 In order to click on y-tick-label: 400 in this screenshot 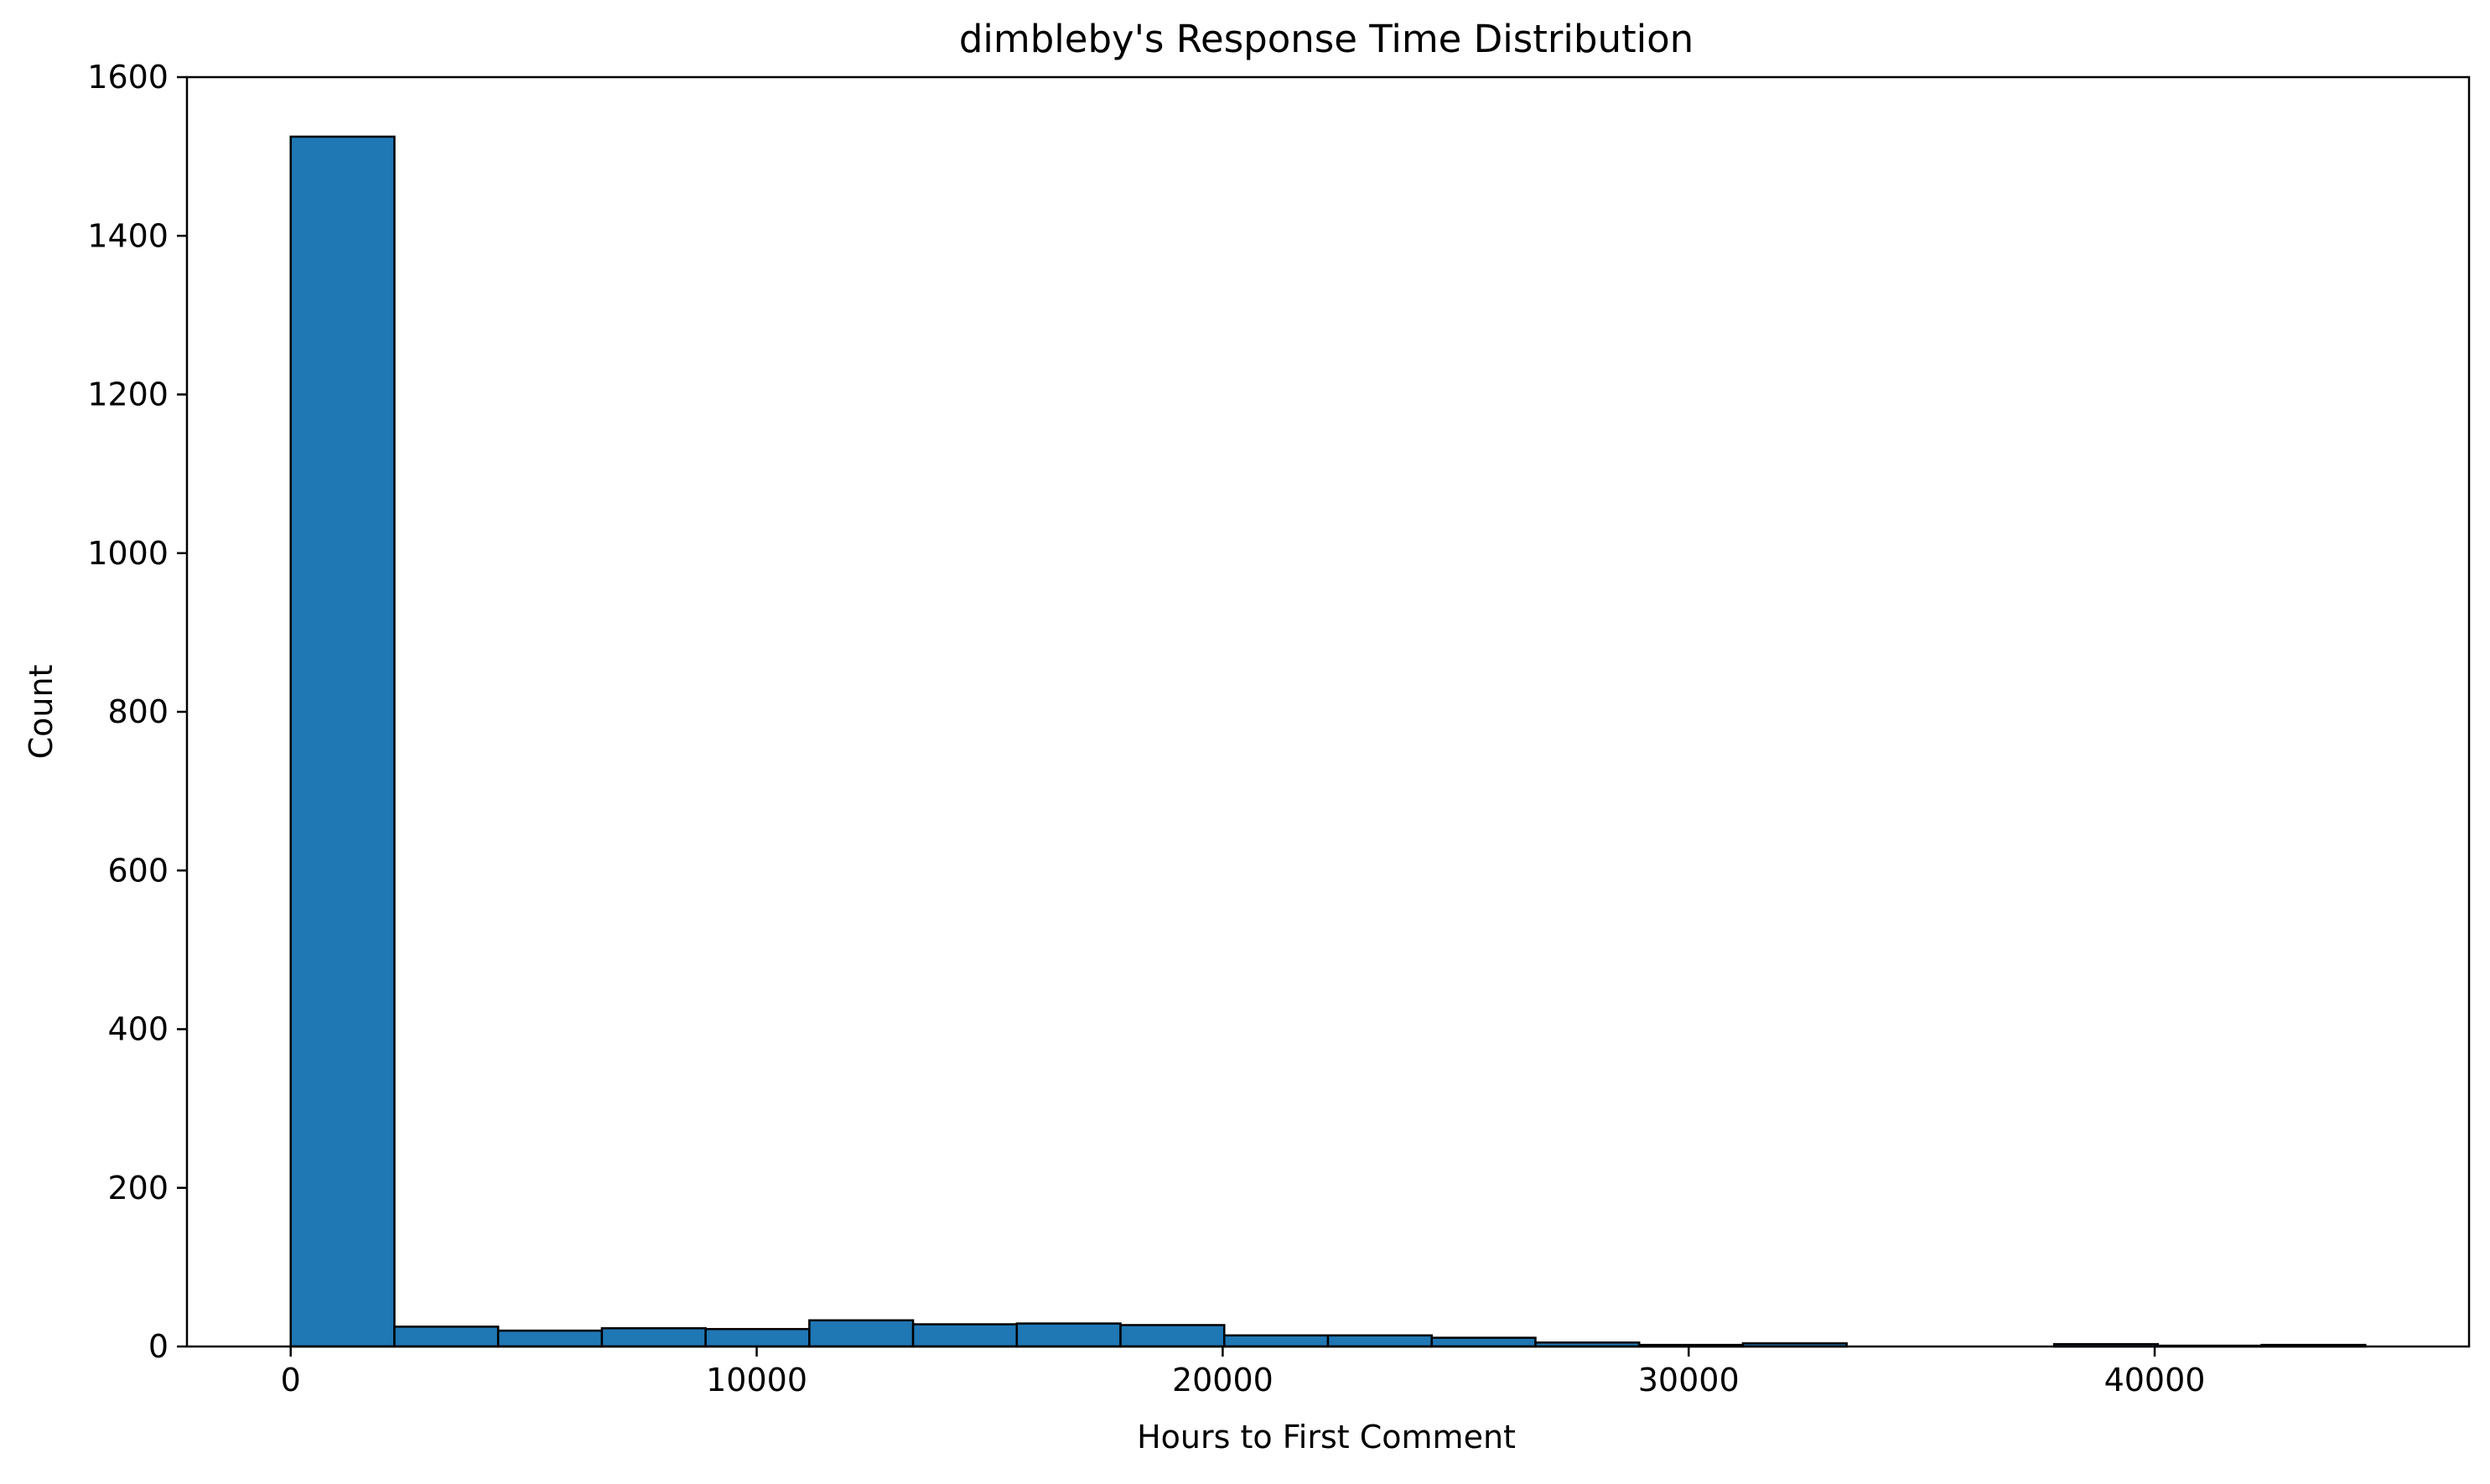, I will do `click(138, 1029)`.